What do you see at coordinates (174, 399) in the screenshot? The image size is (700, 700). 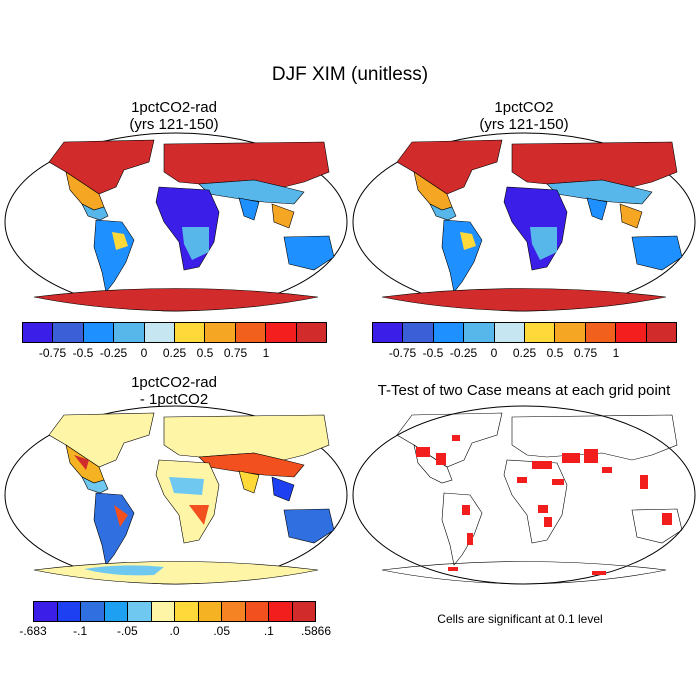 I see `panel-title-diff-line2: - 1pctCO2` at bounding box center [174, 399].